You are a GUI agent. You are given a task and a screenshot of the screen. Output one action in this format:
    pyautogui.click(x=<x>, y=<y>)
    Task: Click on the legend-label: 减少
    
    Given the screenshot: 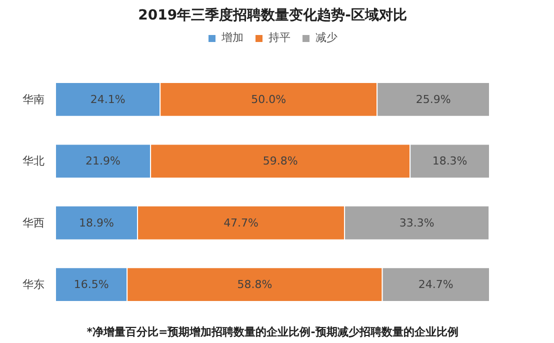 What is the action you would take?
    pyautogui.click(x=327, y=37)
    